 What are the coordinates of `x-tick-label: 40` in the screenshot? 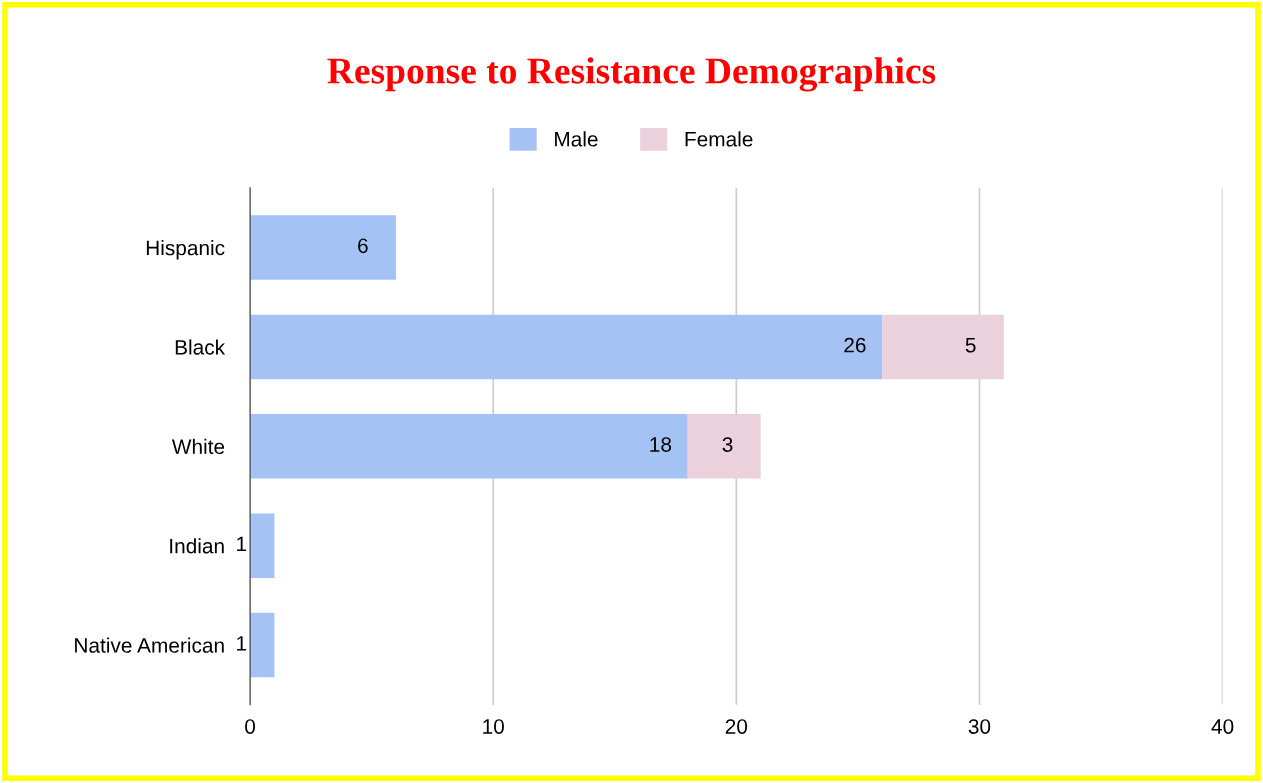 It's located at (1222, 726).